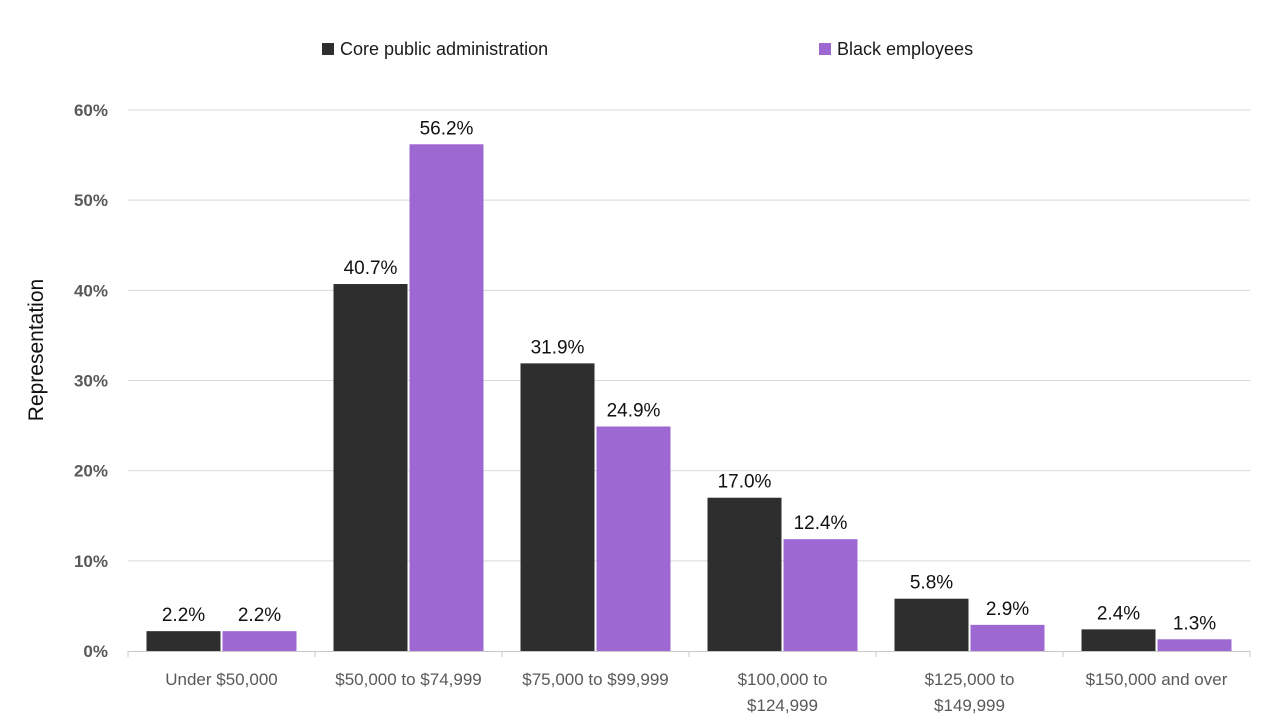 The width and height of the screenshot is (1280, 720). Describe the element at coordinates (221, 679) in the screenshot. I see `x-tick-label: Under $50,000` at that location.